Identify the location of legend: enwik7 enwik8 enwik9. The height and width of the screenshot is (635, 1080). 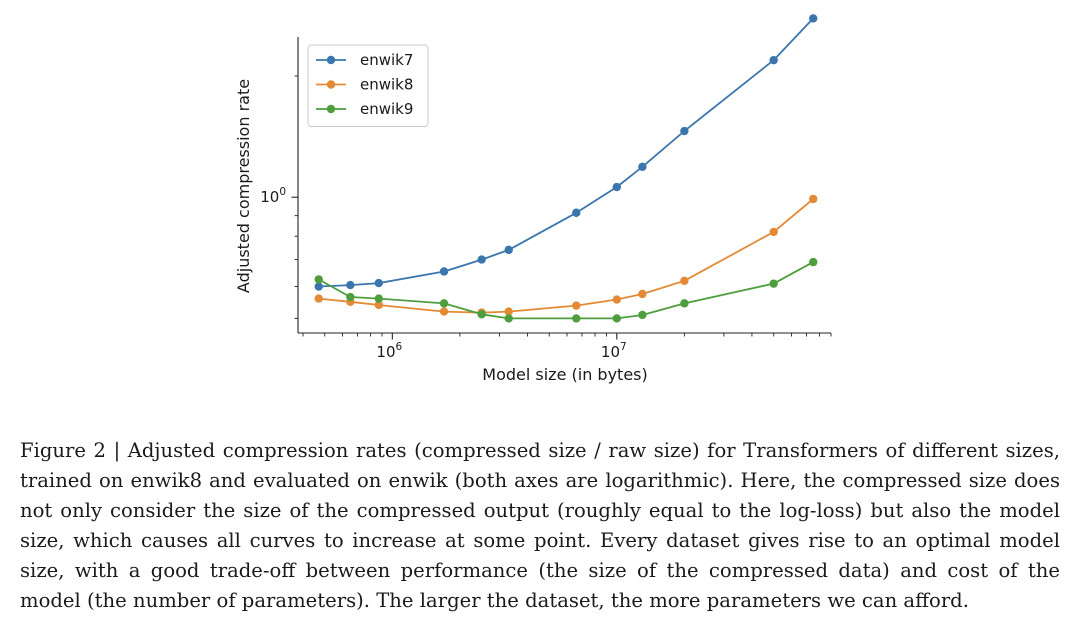
(368, 85).